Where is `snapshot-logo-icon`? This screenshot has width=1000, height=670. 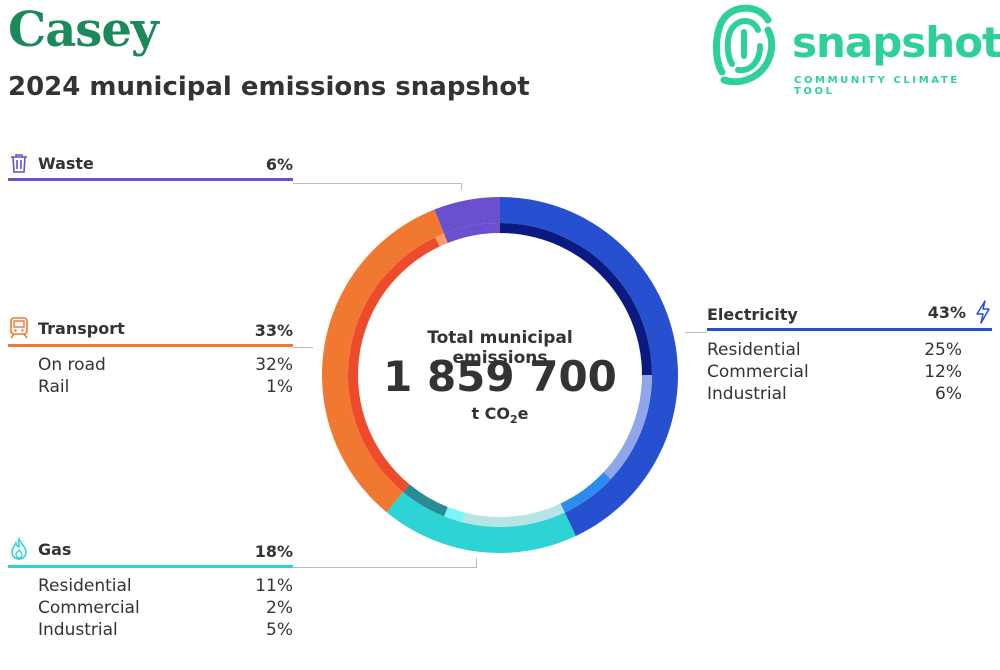 snapshot-logo-icon is located at coordinates (744, 45).